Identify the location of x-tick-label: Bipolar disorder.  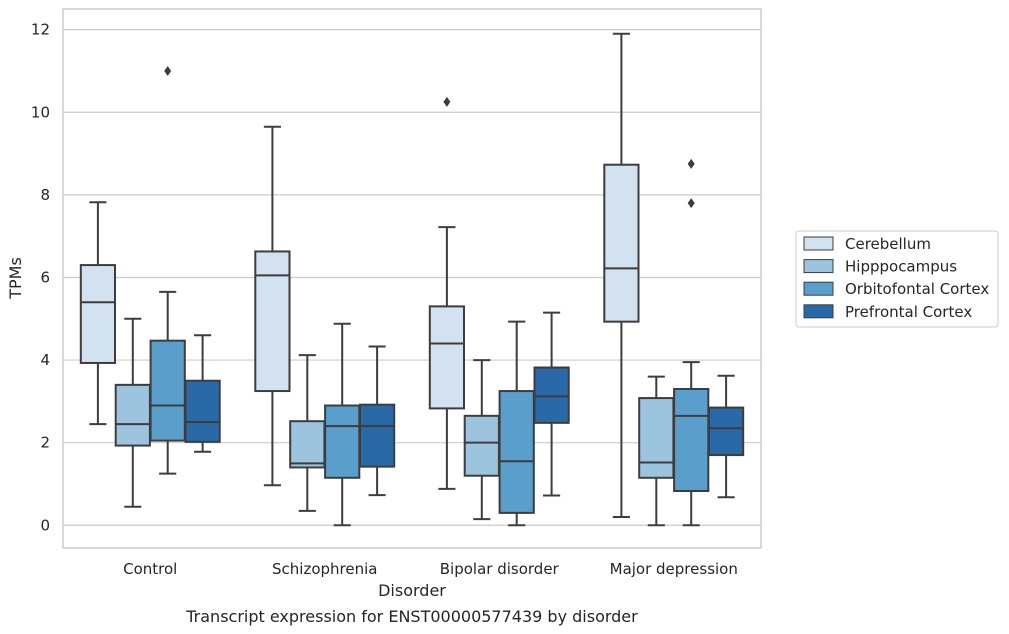
(500, 569).